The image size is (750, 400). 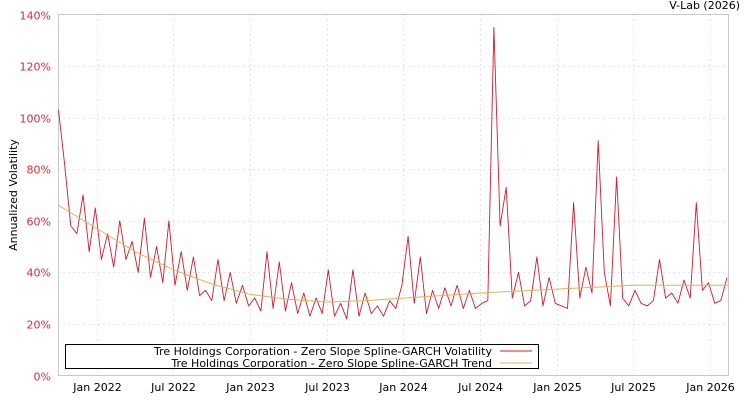 I want to click on y-axis-ticks: 0% 20% 40% 60% 80% 100% 120% 140%, so click(x=35, y=197).